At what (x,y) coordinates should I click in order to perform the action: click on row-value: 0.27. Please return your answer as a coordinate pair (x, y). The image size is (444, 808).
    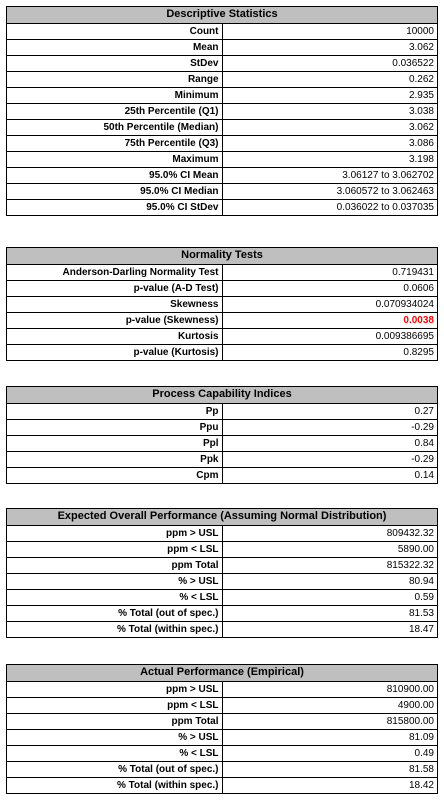
    Looking at the image, I should click on (329, 411).